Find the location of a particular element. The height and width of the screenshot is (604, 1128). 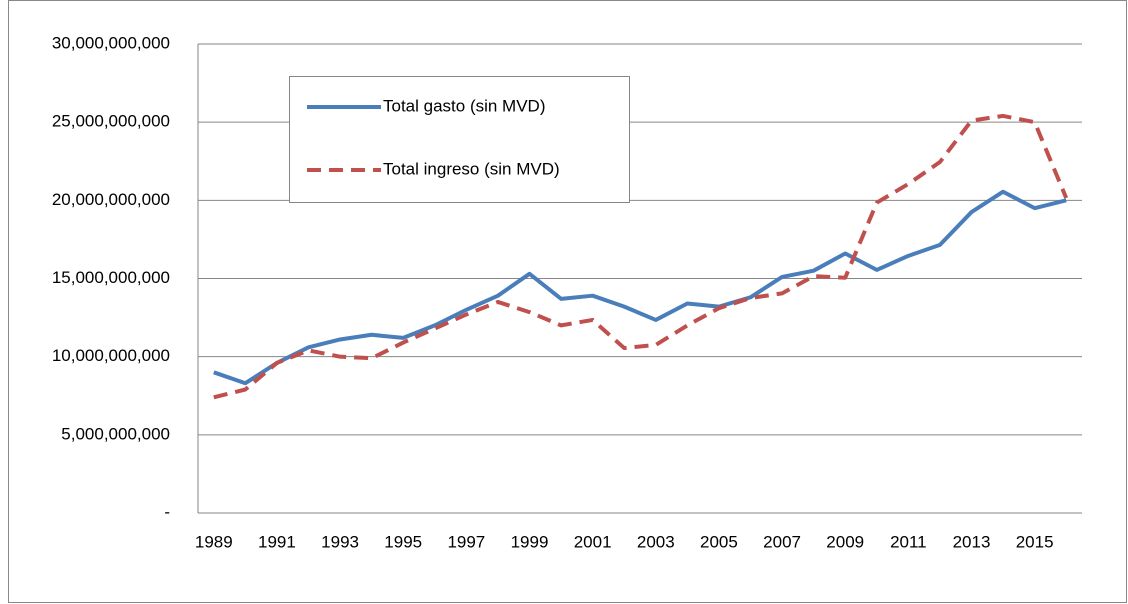

x-tick-label: 1989 is located at coordinates (214, 541).